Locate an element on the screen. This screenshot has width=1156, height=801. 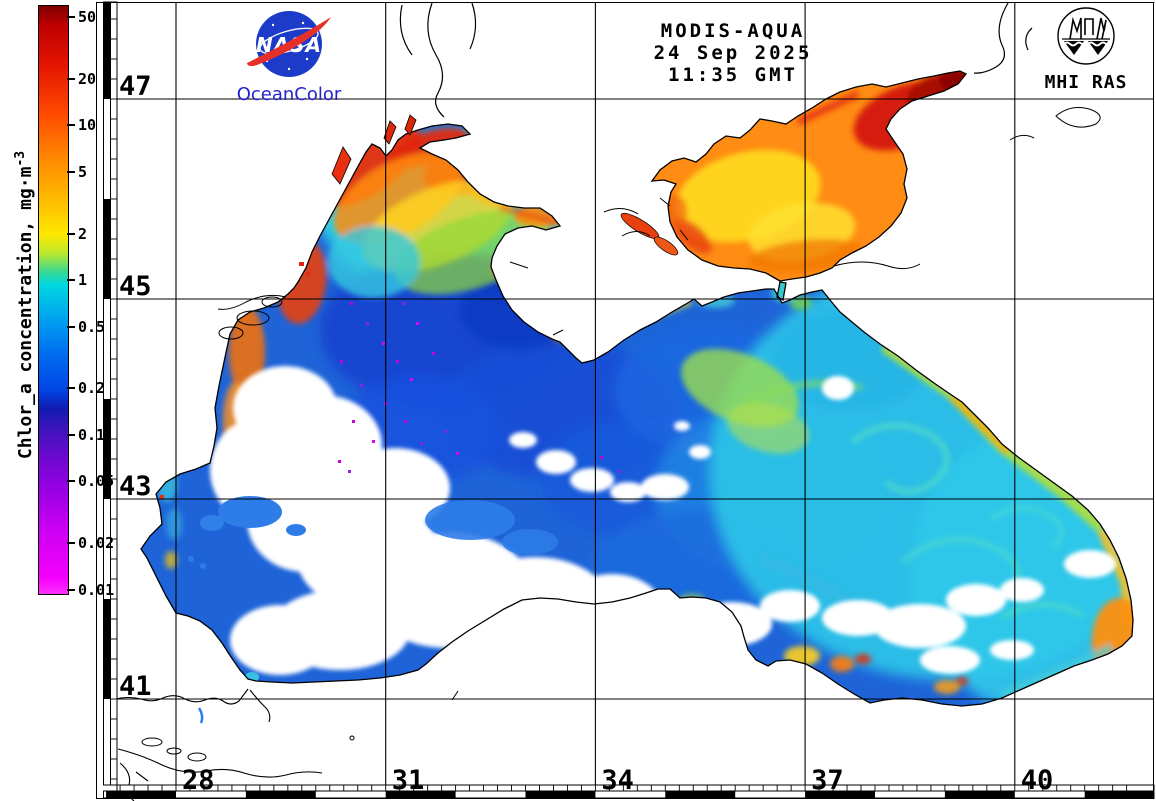
nasa-logo: NASA is located at coordinates (289, 44).